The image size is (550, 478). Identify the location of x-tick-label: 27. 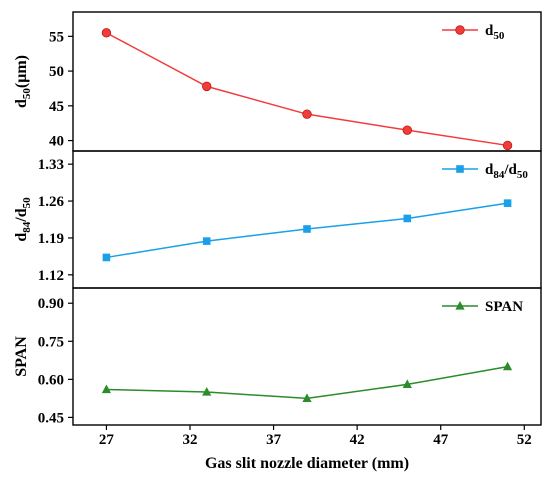
(107, 440).